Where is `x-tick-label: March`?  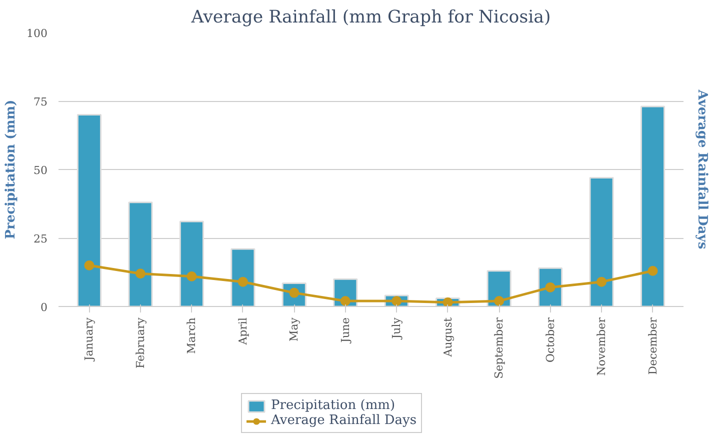 x-tick-label: March is located at coordinates (191, 335).